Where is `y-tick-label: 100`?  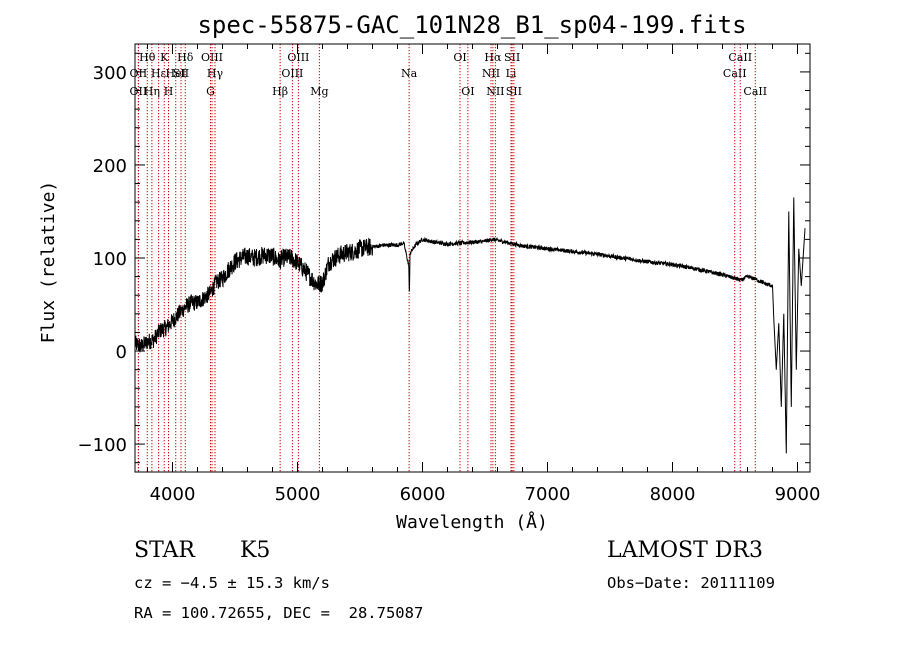
y-tick-label: 100 is located at coordinates (110, 259).